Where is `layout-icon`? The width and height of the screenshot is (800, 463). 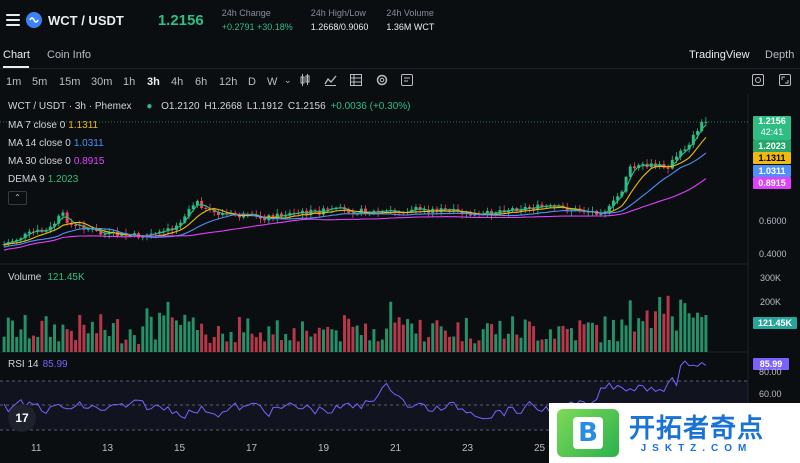 layout-icon is located at coordinates (356, 81).